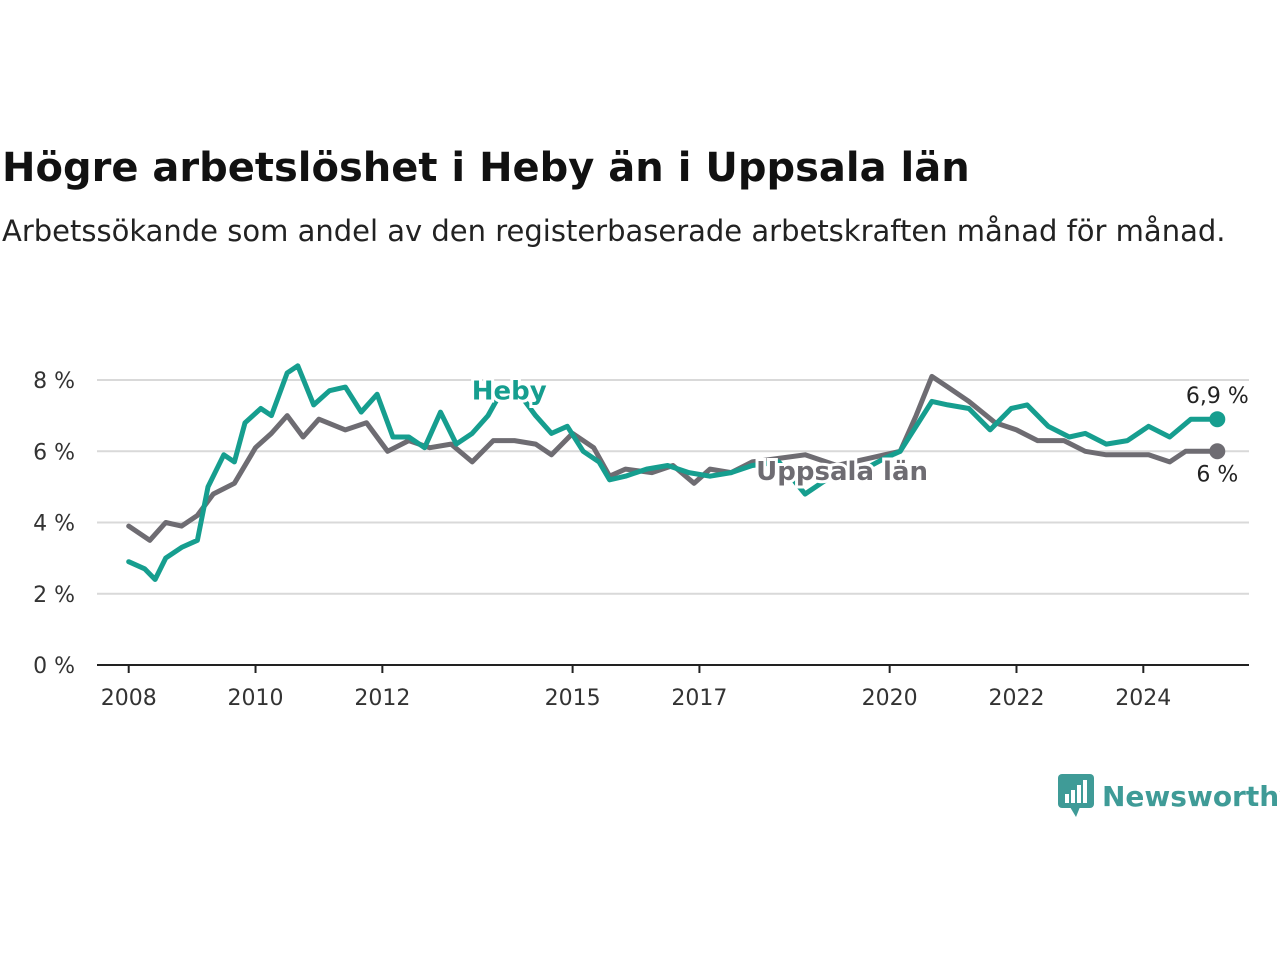  Describe the element at coordinates (1217, 474) in the screenshot. I see `end-value-label-uppsala-l-n: 6 %` at that location.